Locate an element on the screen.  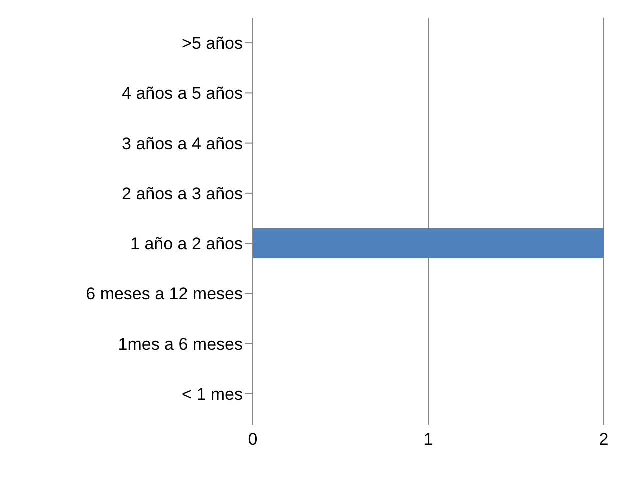
x-tick-label: 1 is located at coordinates (429, 440).